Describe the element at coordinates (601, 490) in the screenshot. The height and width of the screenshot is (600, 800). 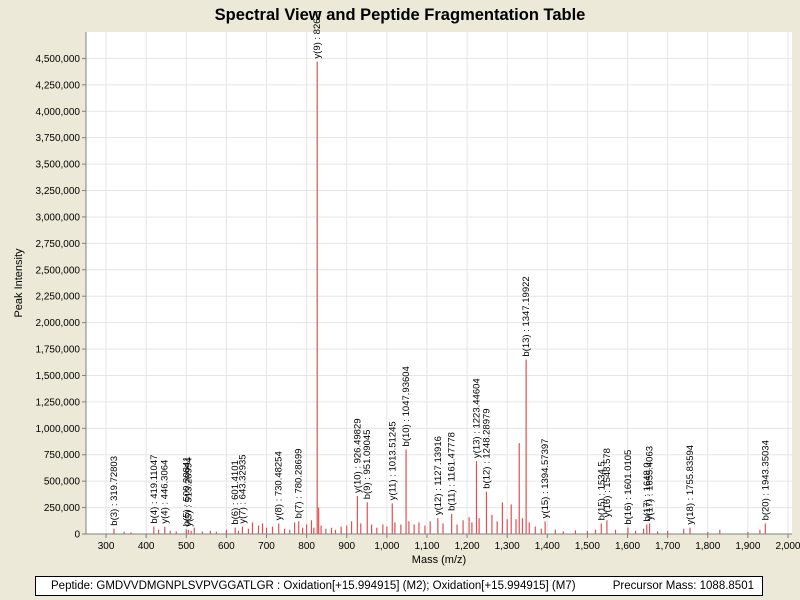
I see `peak-annotation: b(15) : 1534.5` at that location.